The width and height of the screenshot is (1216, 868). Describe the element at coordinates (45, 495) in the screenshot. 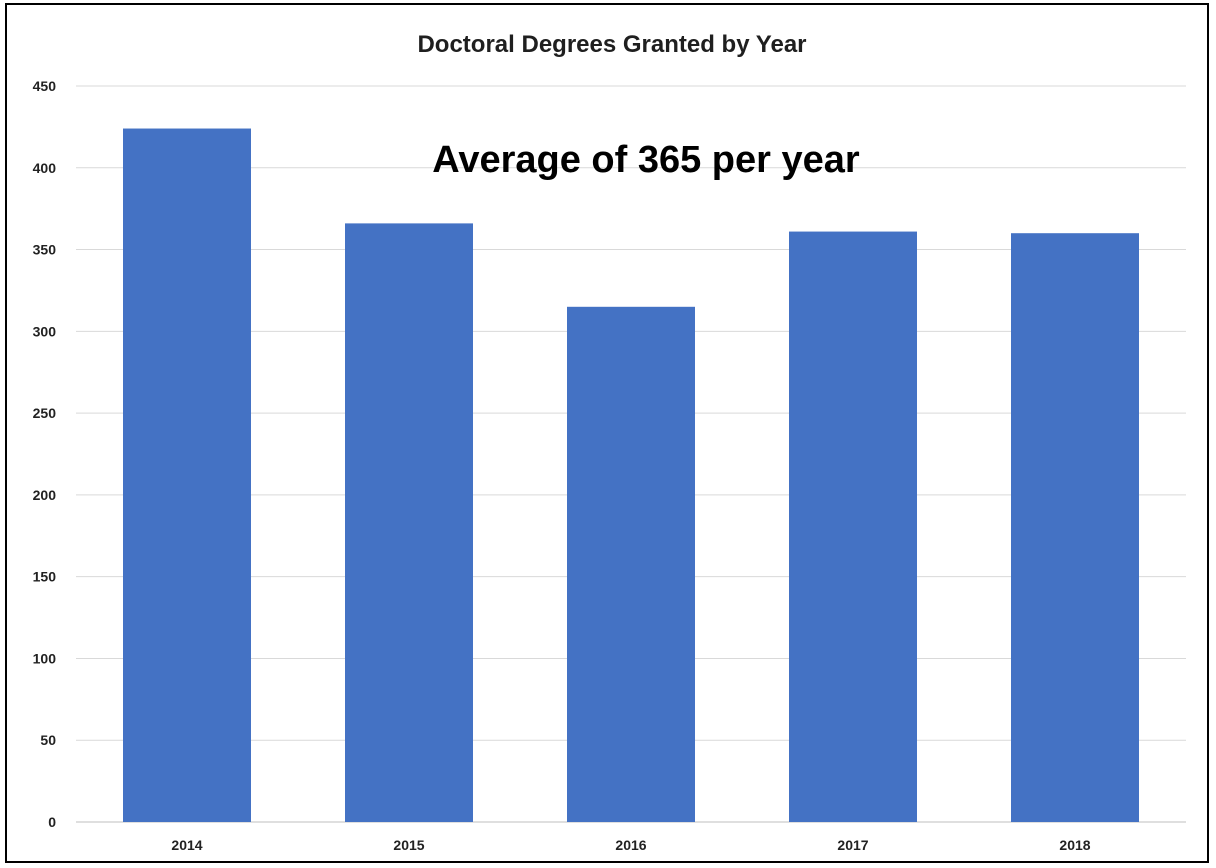

I see `y-tick-label: 200` at that location.